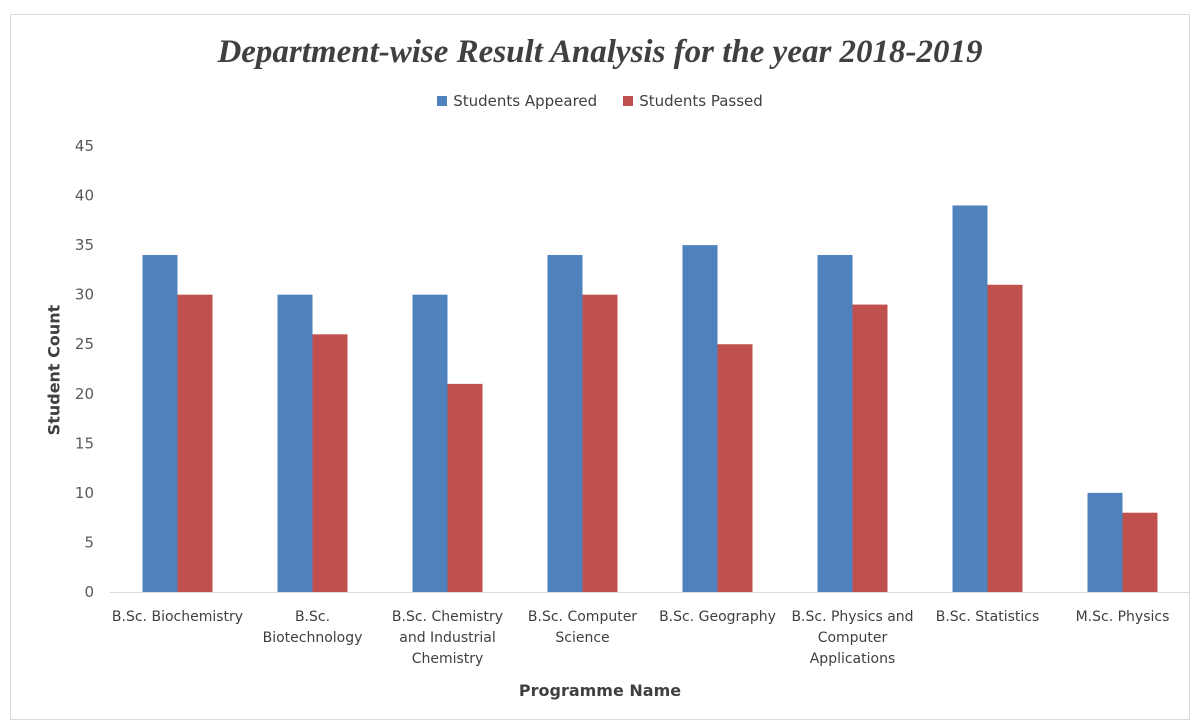 The height and width of the screenshot is (724, 1200). Describe the element at coordinates (701, 101) in the screenshot. I see `legend-label-passed: Students Passed` at that location.